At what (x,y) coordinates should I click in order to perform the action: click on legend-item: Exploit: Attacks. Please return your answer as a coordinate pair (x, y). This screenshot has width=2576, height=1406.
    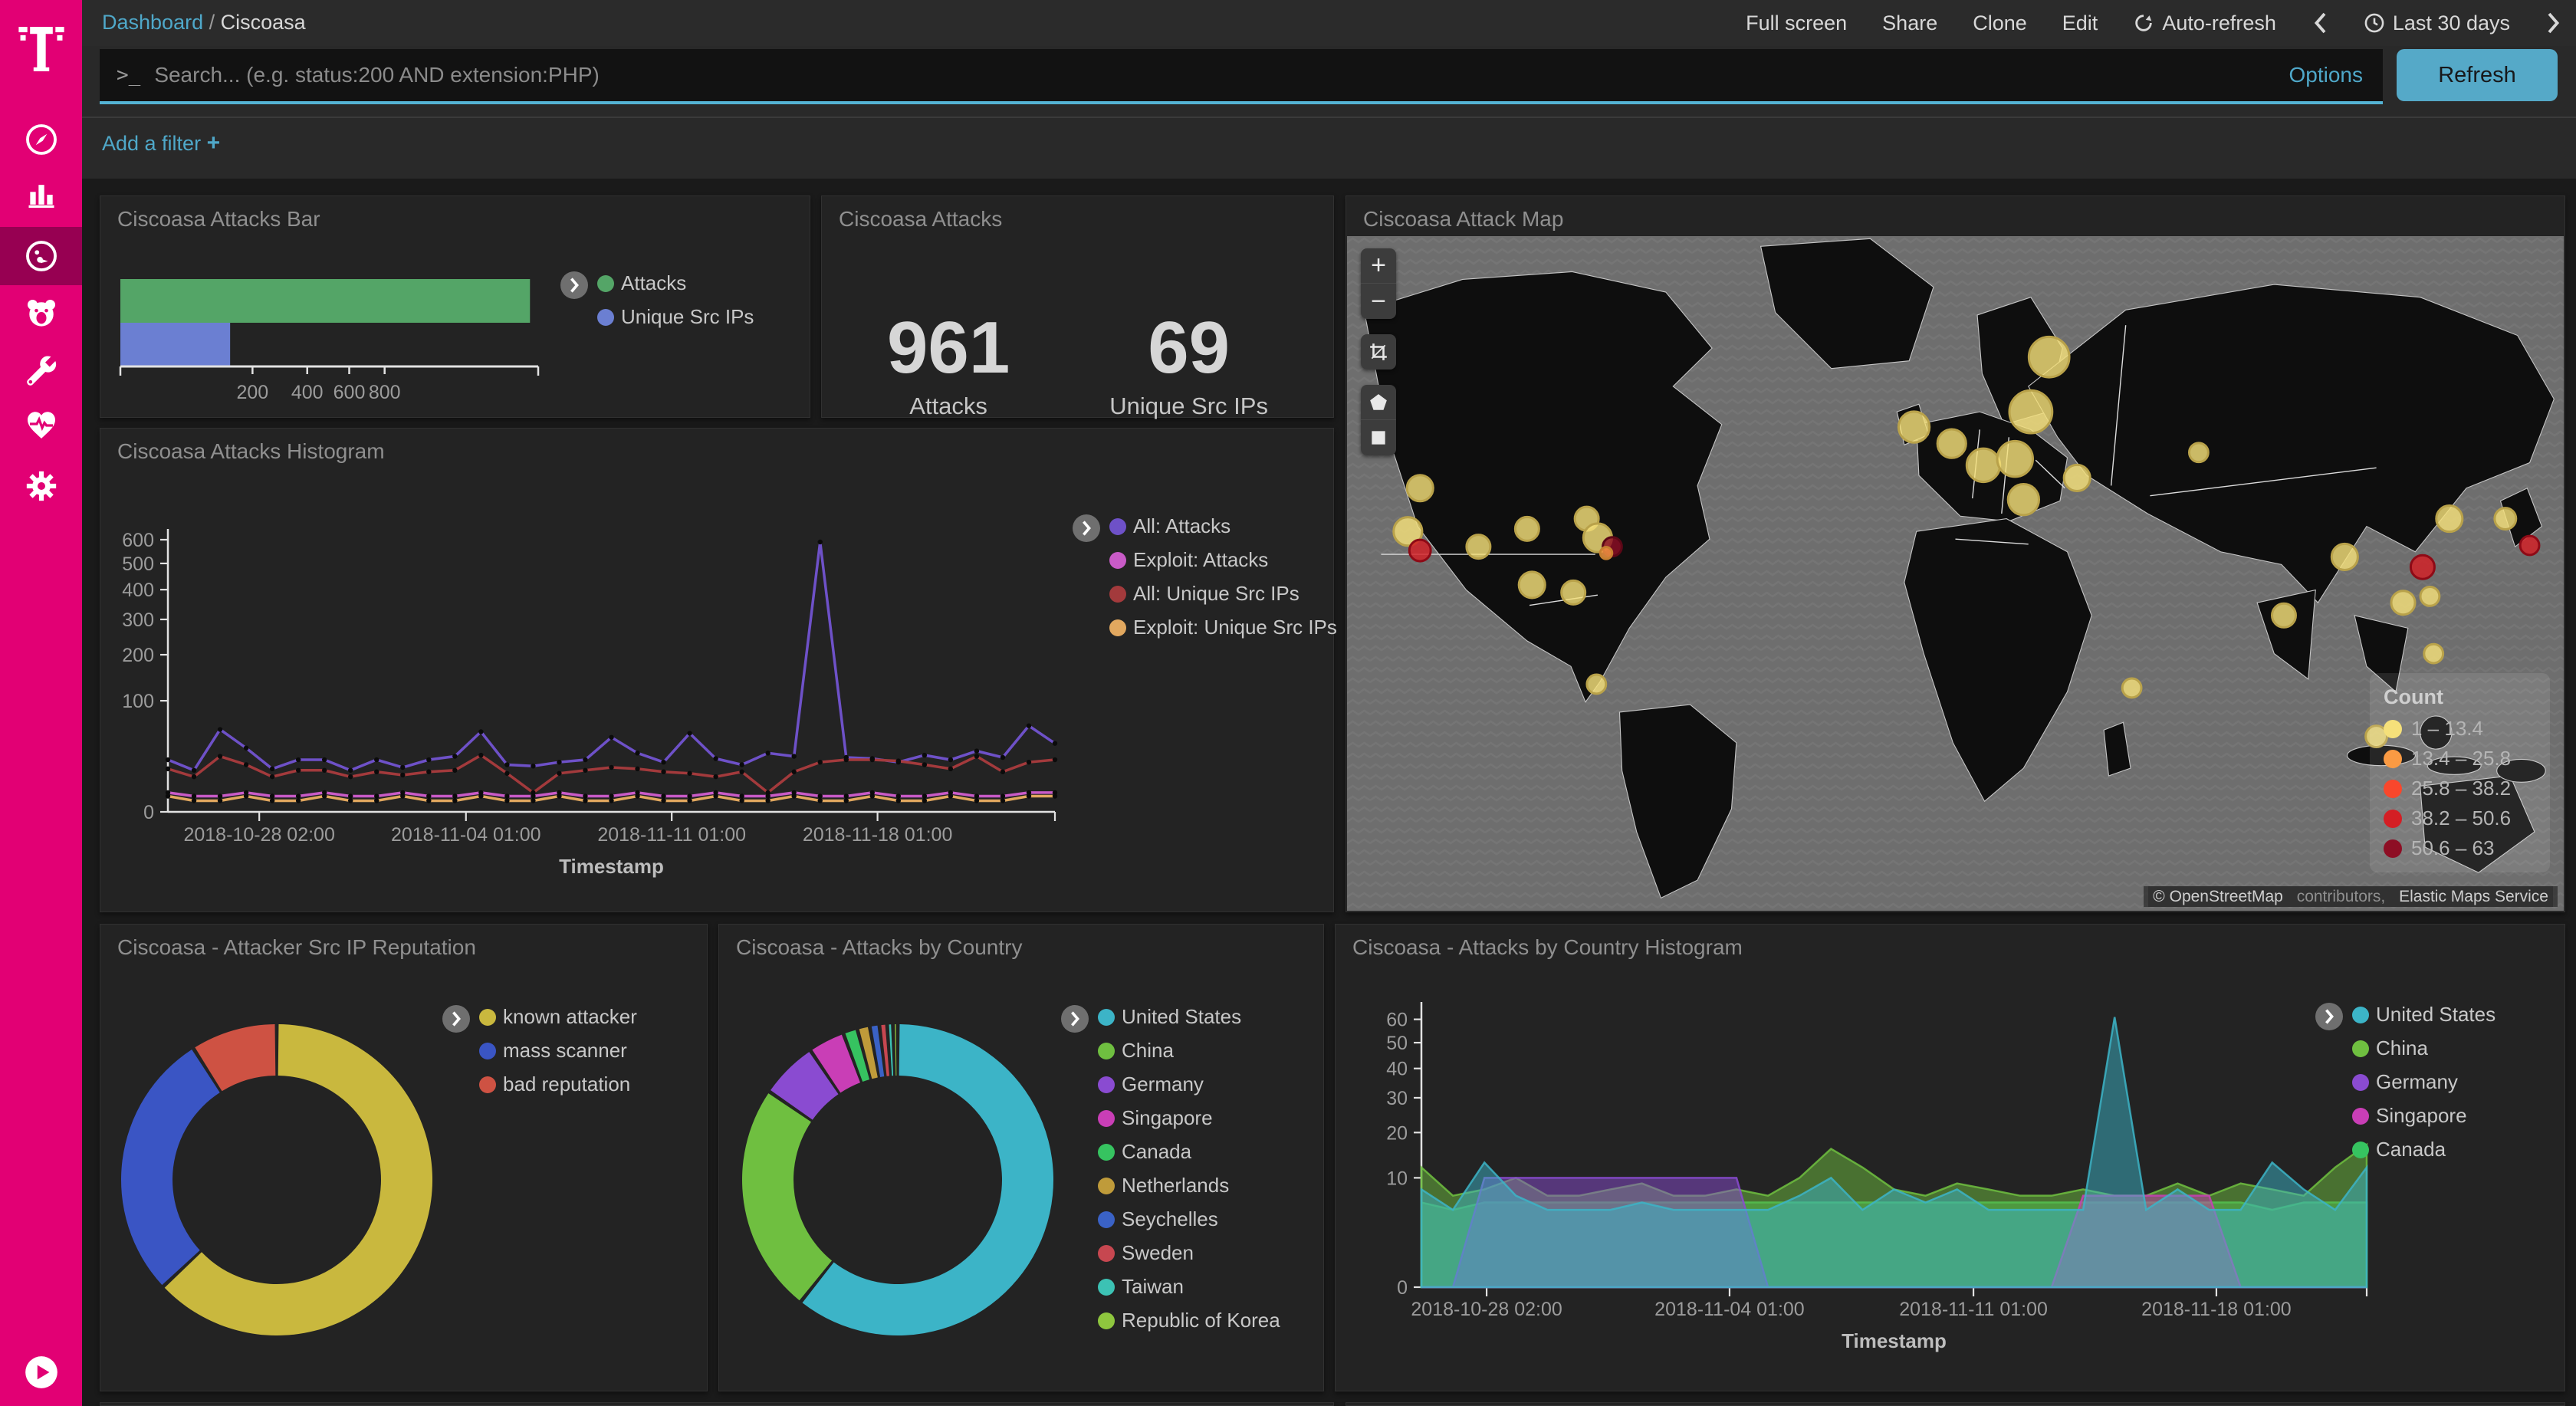
    Looking at the image, I should click on (1223, 560).